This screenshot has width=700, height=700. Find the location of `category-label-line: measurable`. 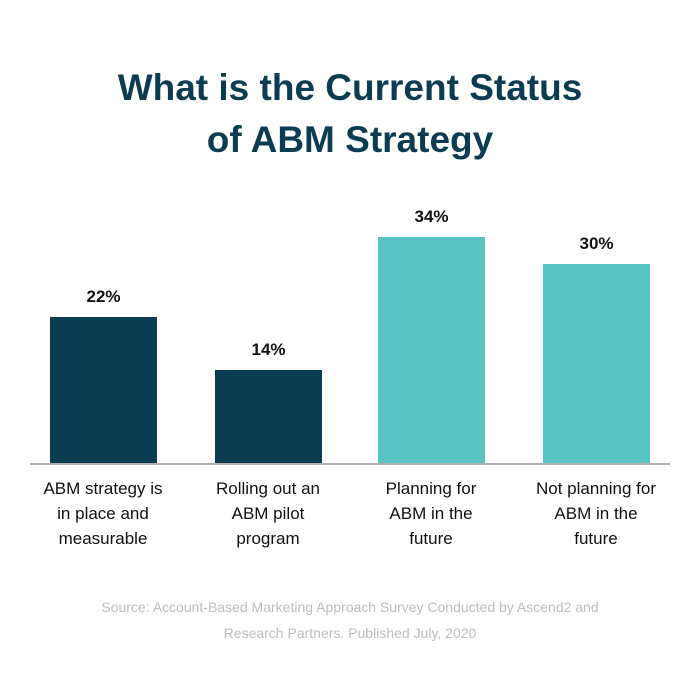

category-label-line: measurable is located at coordinates (103, 538).